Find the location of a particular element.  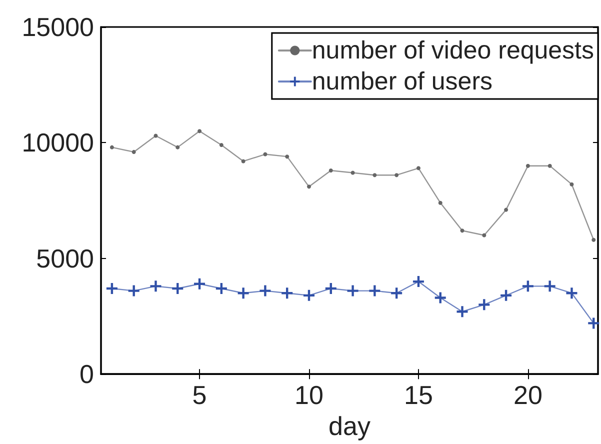

y-tick-label: 5000 is located at coordinates (65, 258).